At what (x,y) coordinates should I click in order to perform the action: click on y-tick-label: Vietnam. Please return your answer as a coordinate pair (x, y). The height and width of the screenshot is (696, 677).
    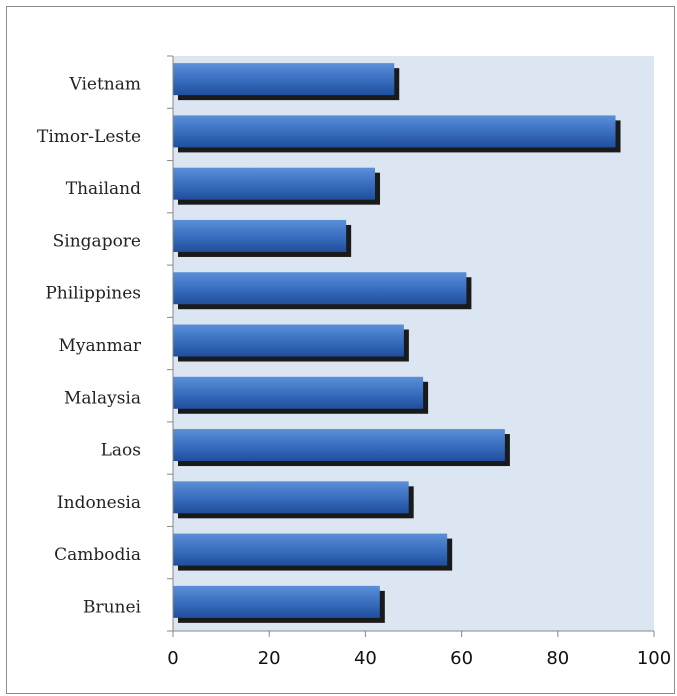
    Looking at the image, I should click on (104, 85).